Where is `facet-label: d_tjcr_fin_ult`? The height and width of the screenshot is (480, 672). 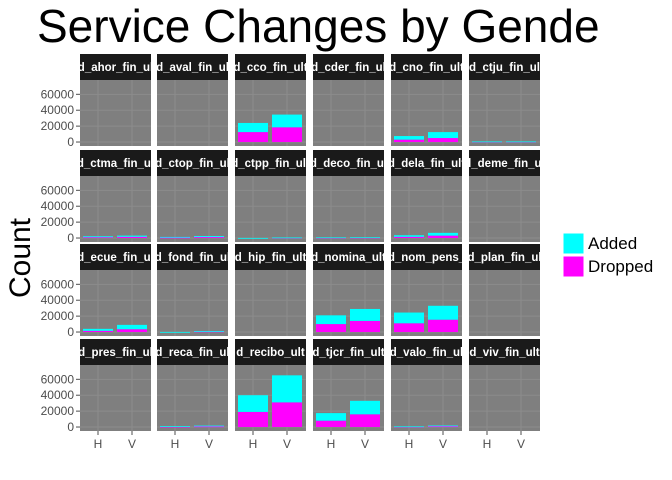
facet-label: d_tjcr_fin_ult is located at coordinates (348, 353).